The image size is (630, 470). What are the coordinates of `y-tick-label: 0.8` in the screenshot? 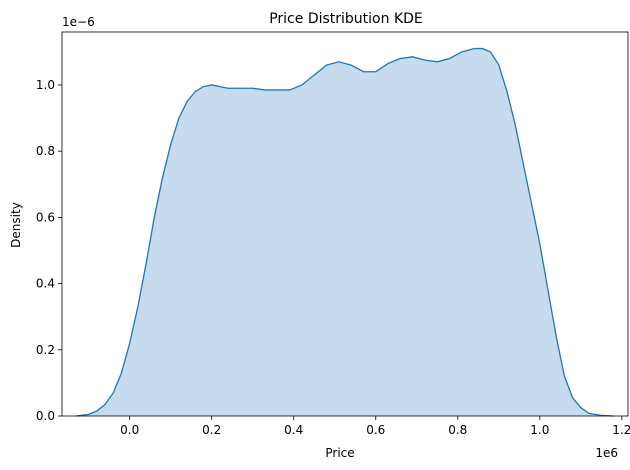 It's located at (45, 151).